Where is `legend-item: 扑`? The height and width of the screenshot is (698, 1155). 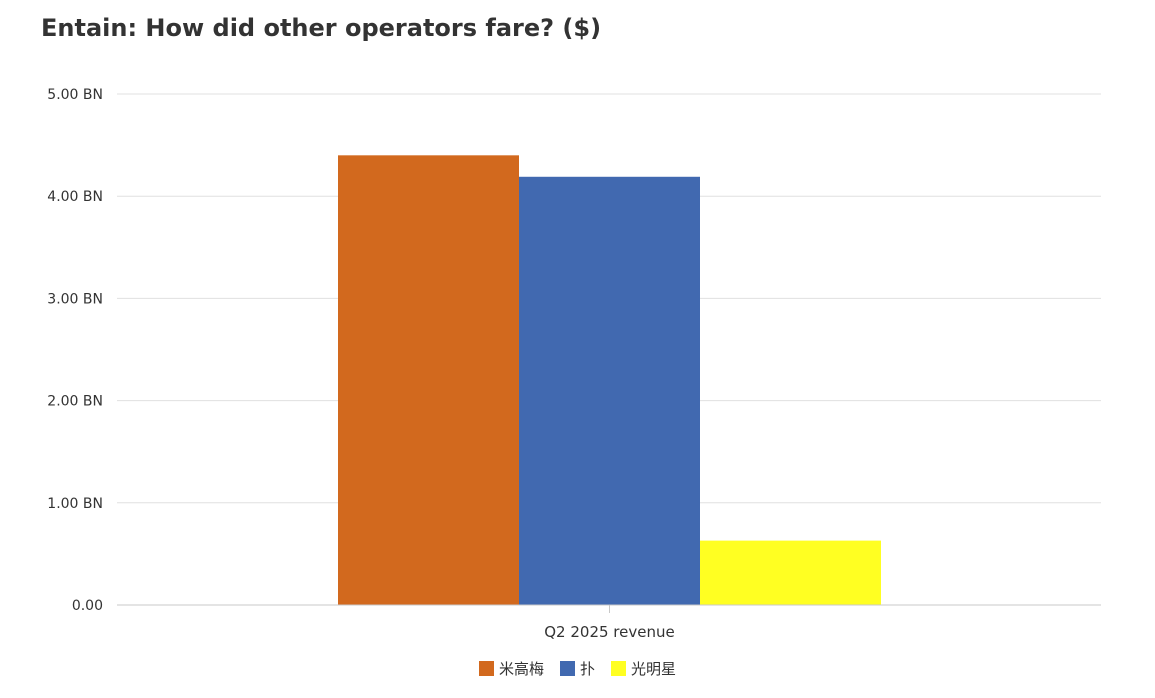 legend-item: 扑 is located at coordinates (577, 668).